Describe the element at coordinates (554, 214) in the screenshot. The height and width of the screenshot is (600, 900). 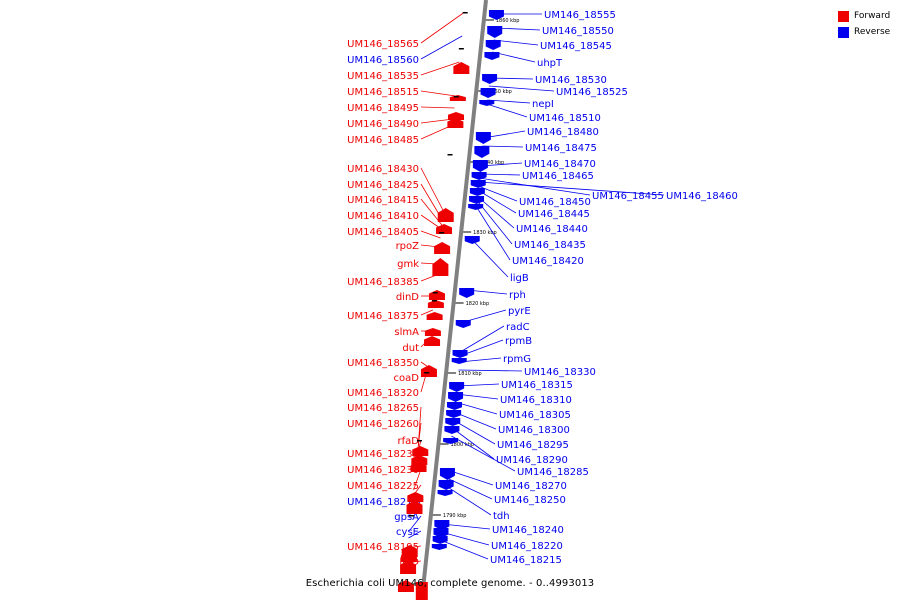
I see `gene-label-reverse: UM146_18445` at that location.